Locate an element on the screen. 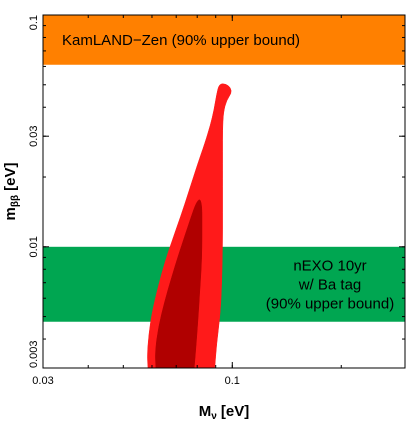 The image size is (415, 428). y-tick-label-1: 0.01 is located at coordinates (34, 246).